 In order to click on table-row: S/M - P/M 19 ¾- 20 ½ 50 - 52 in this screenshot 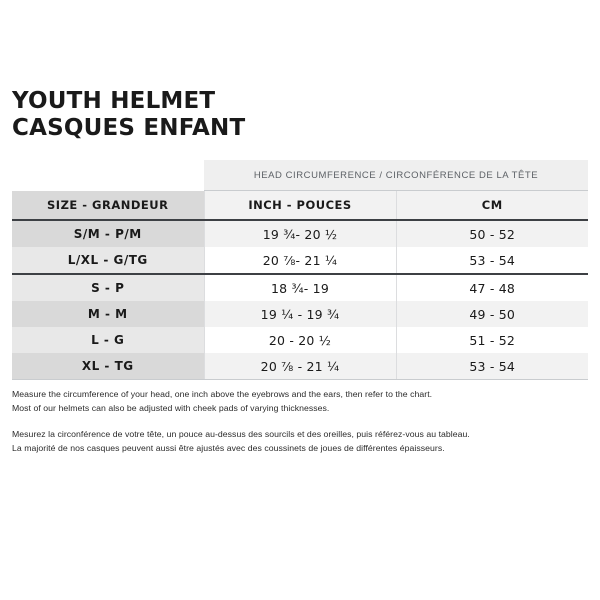, I will do `click(300, 233)`.